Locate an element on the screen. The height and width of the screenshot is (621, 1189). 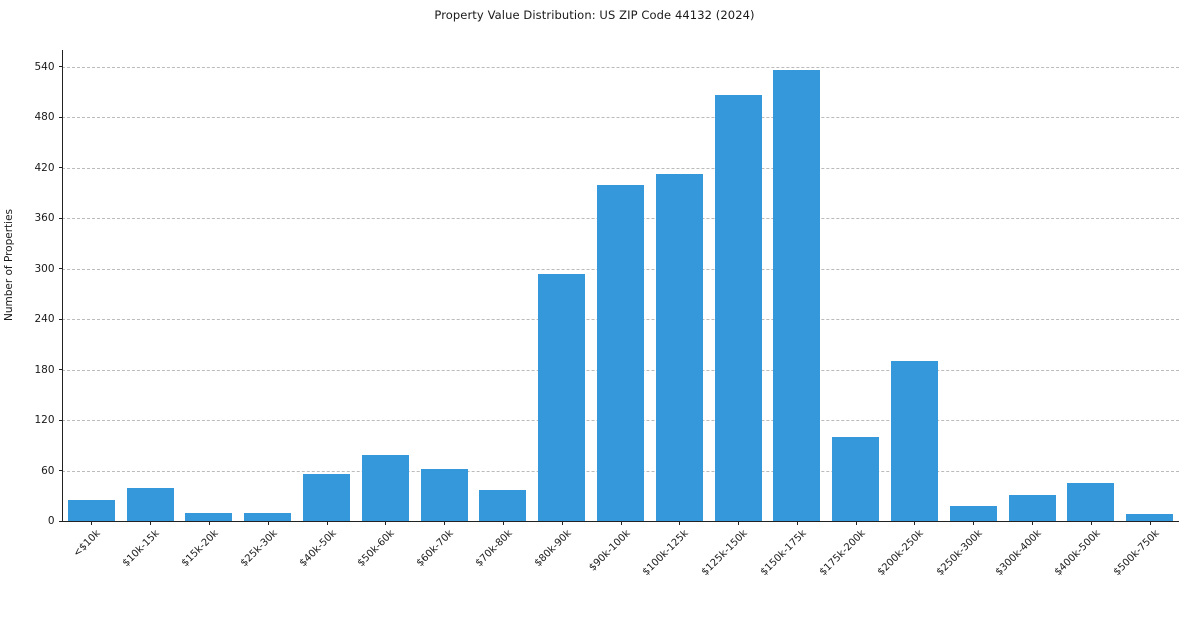
y-axis-tick-label: 120 is located at coordinates (44, 420).